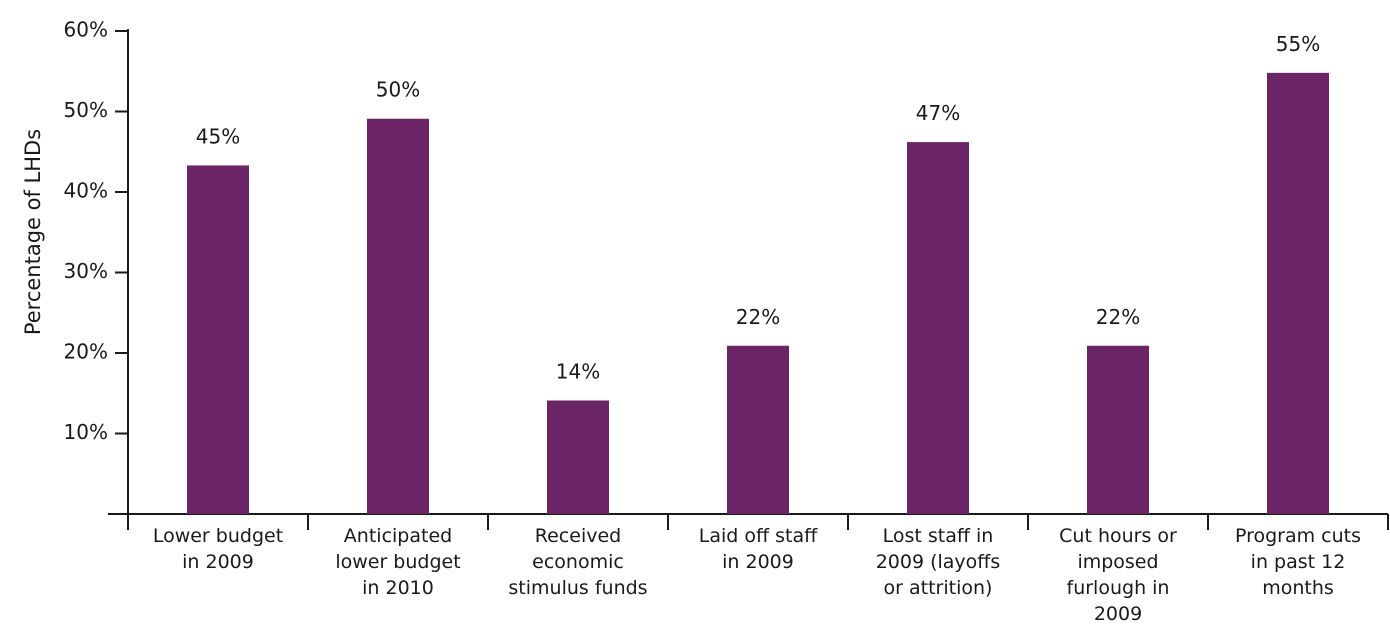 The height and width of the screenshot is (629, 1390). What do you see at coordinates (1118, 575) in the screenshot?
I see `category-label: Cut hours or imposed furlough in 2009` at bounding box center [1118, 575].